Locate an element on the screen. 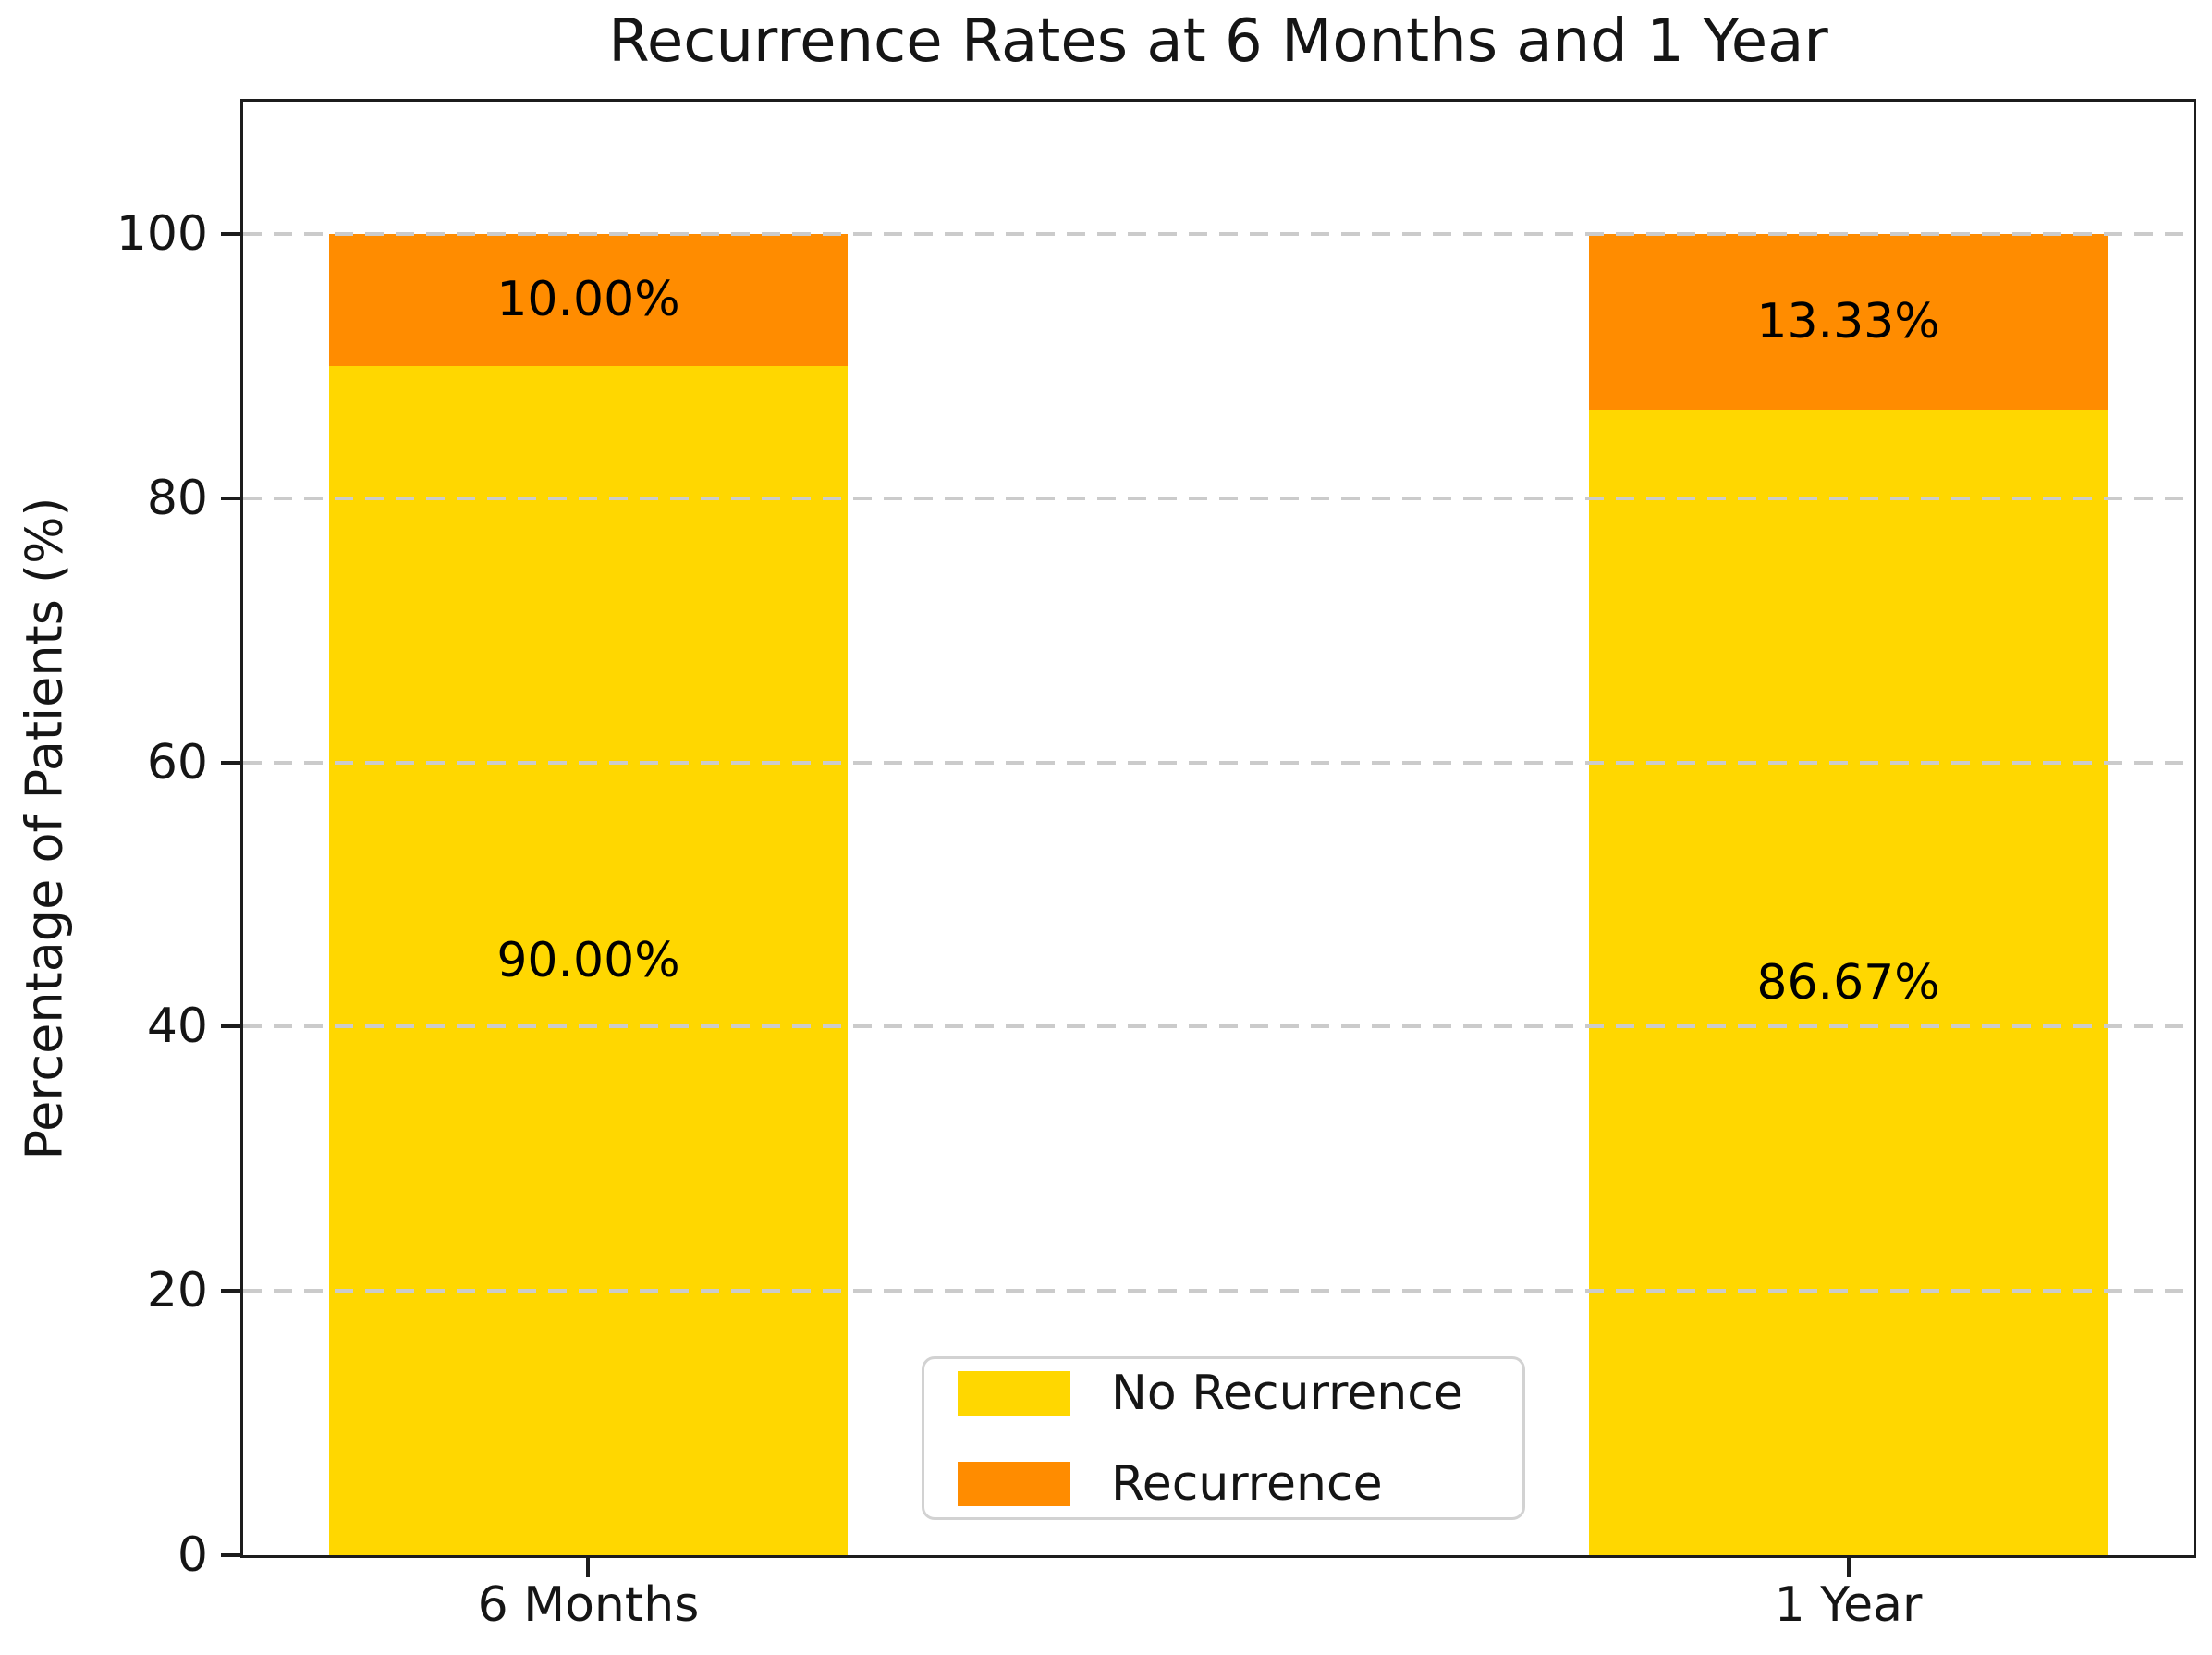 This screenshot has height=1655, width=2212. legend-row-recurrence: Recurrence is located at coordinates (1240, 1484).